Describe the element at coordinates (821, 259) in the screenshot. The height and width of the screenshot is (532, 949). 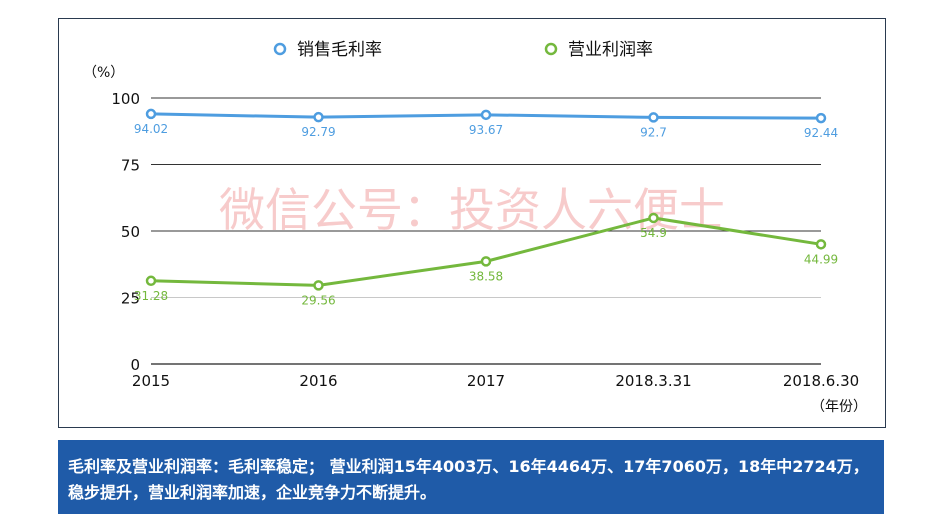
I see `data-label: 44.99` at that location.